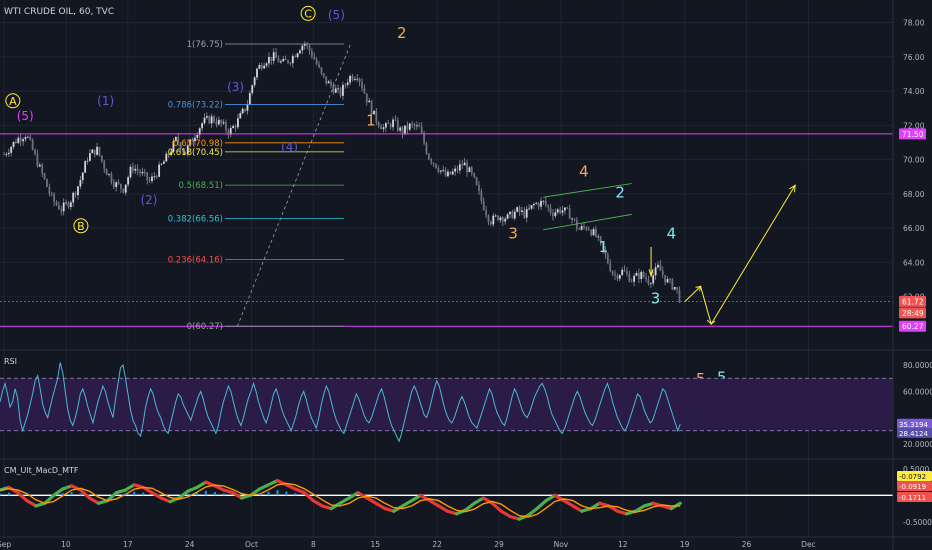  I want to click on fib-level-label: 0.382(66.56), so click(195, 220).